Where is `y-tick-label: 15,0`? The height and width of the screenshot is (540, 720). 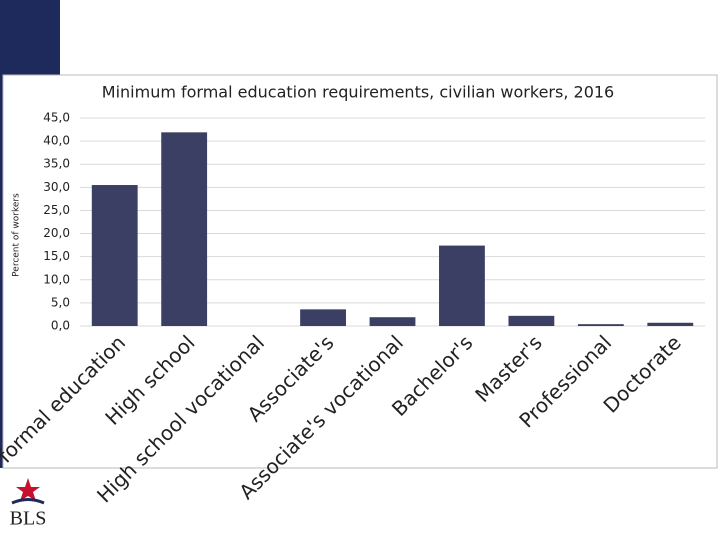 y-tick-label: 15,0 is located at coordinates (56, 256).